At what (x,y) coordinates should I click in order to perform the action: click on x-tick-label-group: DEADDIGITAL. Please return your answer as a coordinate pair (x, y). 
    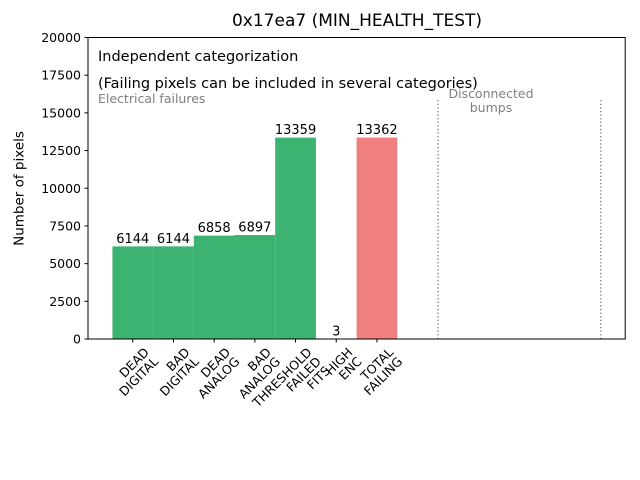
    Looking at the image, I should click on (134, 372).